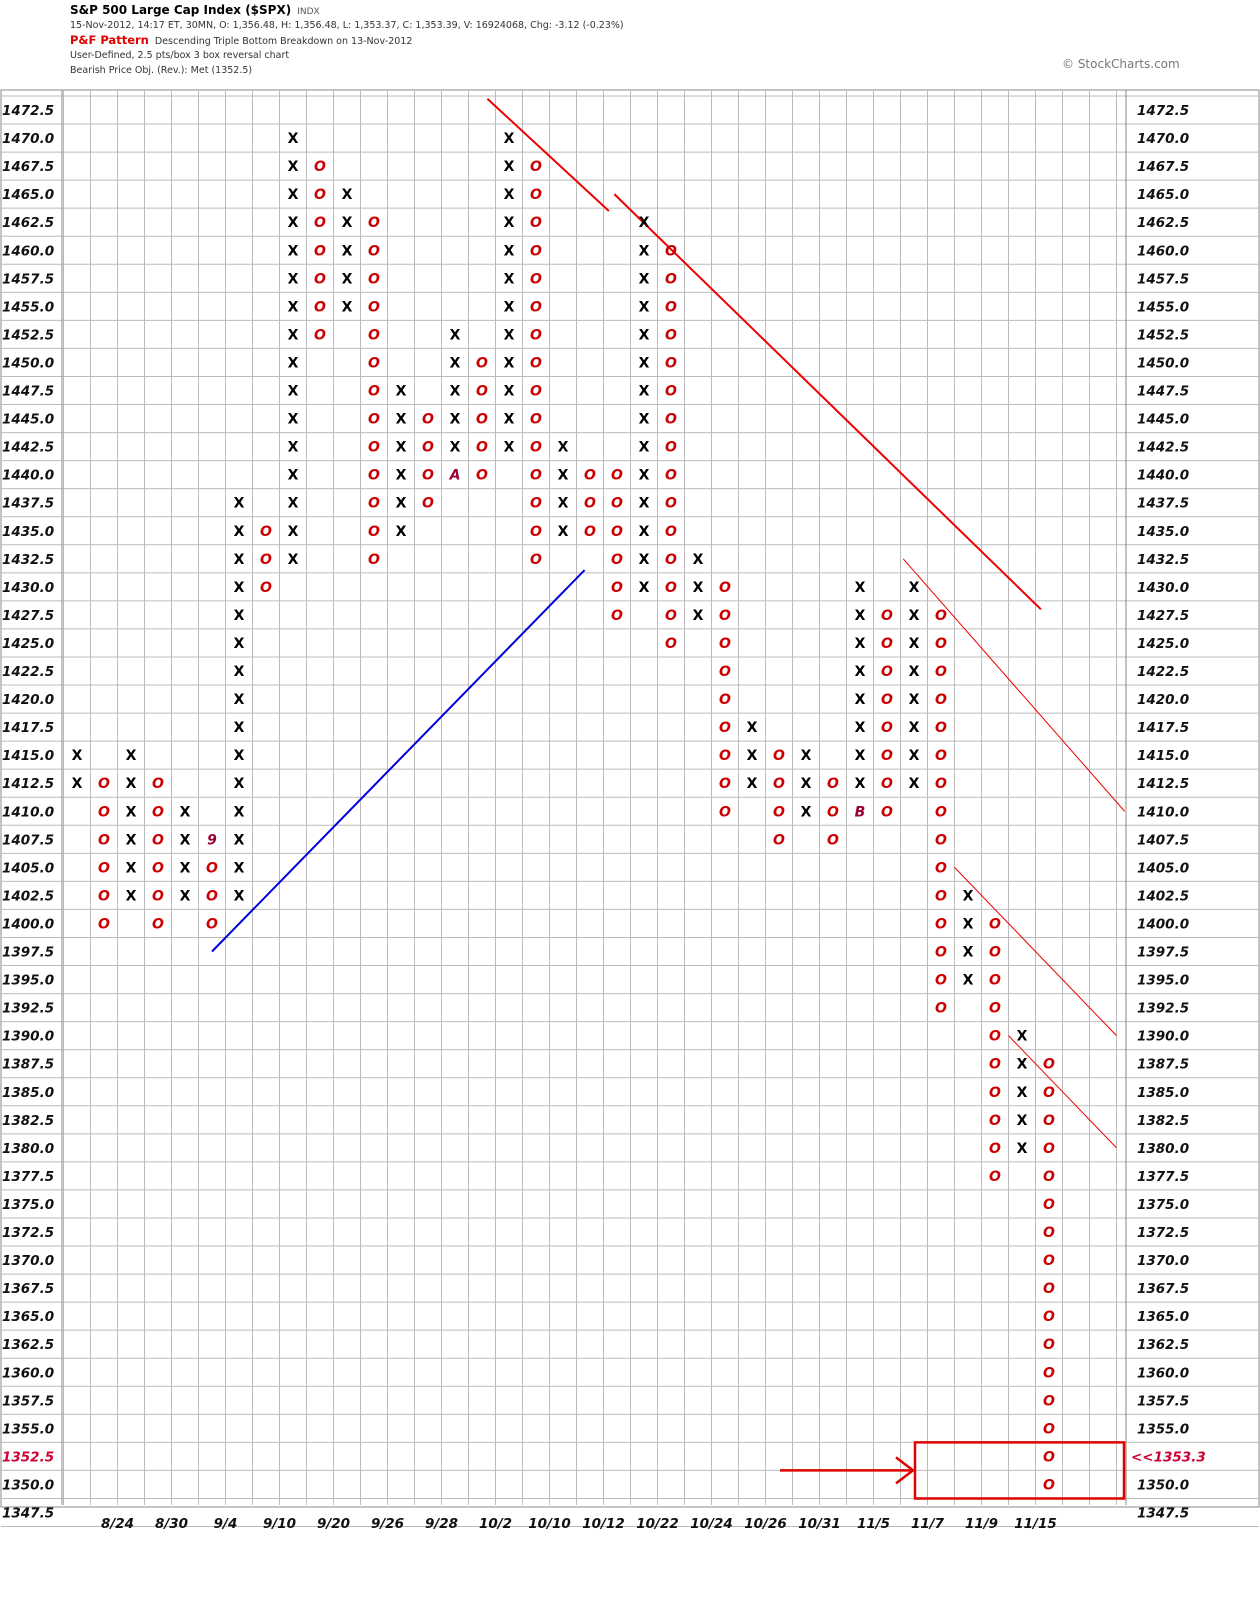 The image size is (1260, 1602). What do you see at coordinates (28, 953) in the screenshot?
I see `y-tick-label-left: 1397.5` at bounding box center [28, 953].